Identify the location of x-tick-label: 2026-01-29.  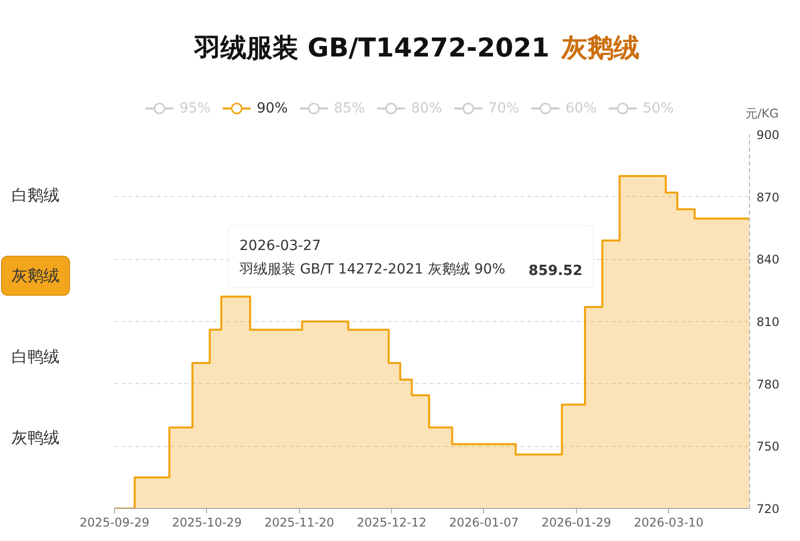
(576, 523).